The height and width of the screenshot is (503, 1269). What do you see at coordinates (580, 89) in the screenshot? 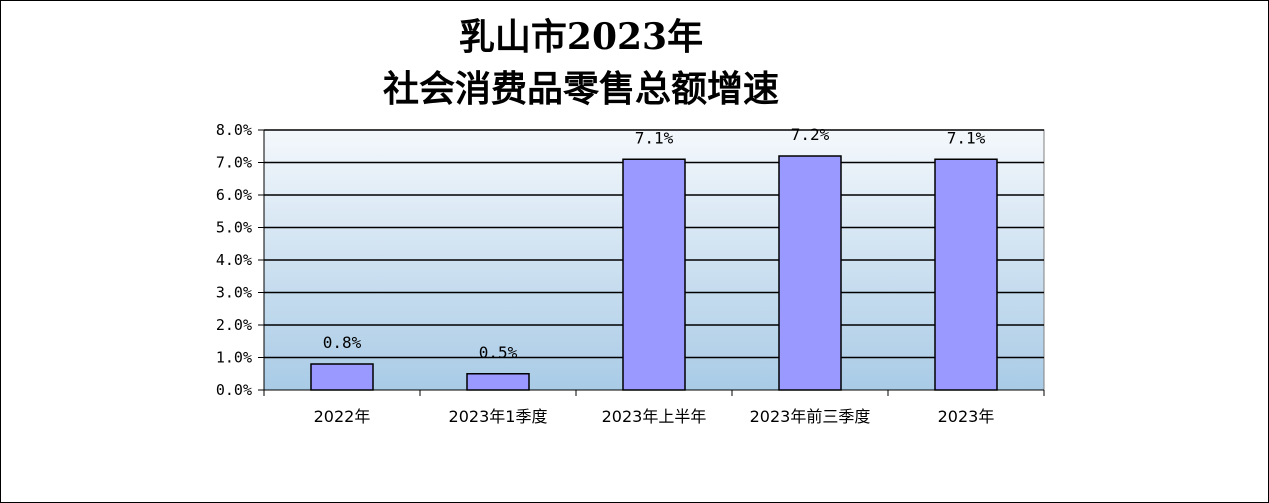
I see `chart-title-line2: 社会消费品零售总额增速` at bounding box center [580, 89].